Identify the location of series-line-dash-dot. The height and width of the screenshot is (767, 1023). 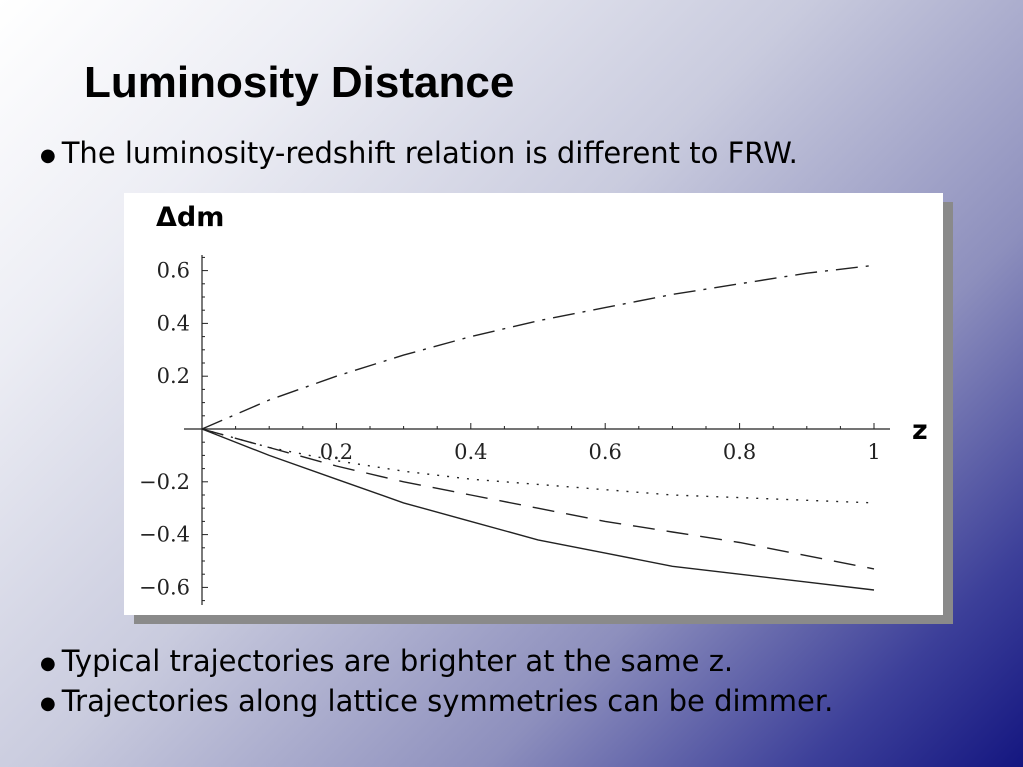
(538, 347).